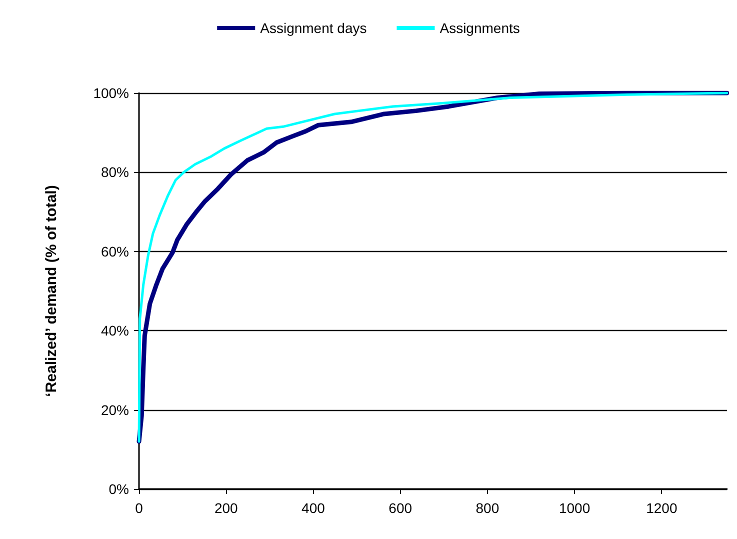 The width and height of the screenshot is (737, 539). Describe the element at coordinates (226, 508) in the screenshot. I see `x-tick-label: 200` at that location.